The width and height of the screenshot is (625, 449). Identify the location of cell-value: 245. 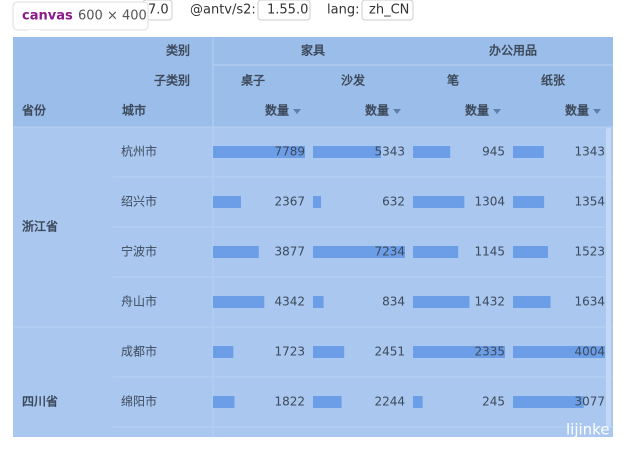
(493, 402).